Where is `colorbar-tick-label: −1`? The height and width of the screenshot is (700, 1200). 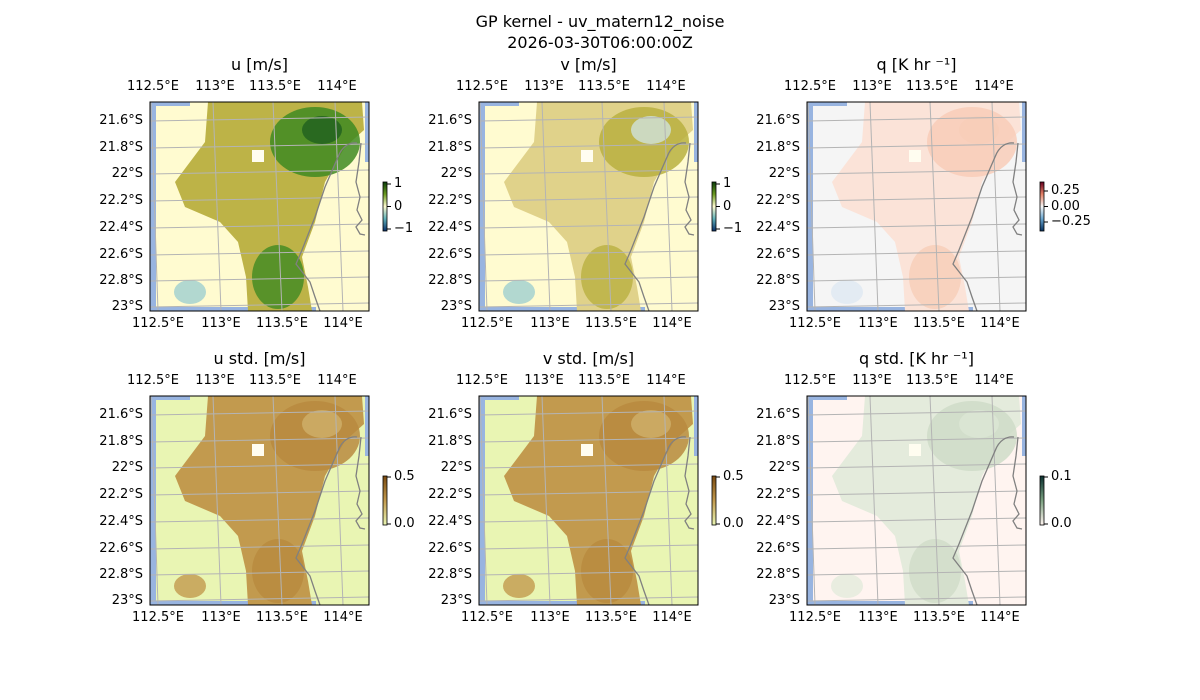 colorbar-tick-label: −1 is located at coordinates (733, 228).